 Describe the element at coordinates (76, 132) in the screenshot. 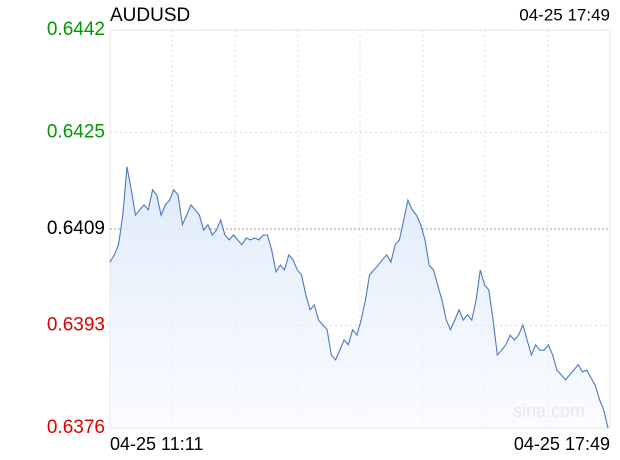

I see `y-tick-label: 0.6425` at that location.